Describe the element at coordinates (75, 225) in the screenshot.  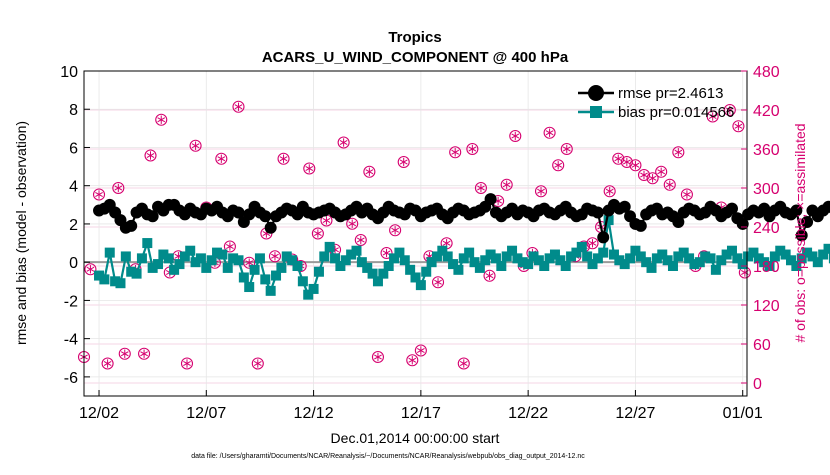
I see `left-axis: -6 -4 -2 0 2 4 6 8 10` at that location.